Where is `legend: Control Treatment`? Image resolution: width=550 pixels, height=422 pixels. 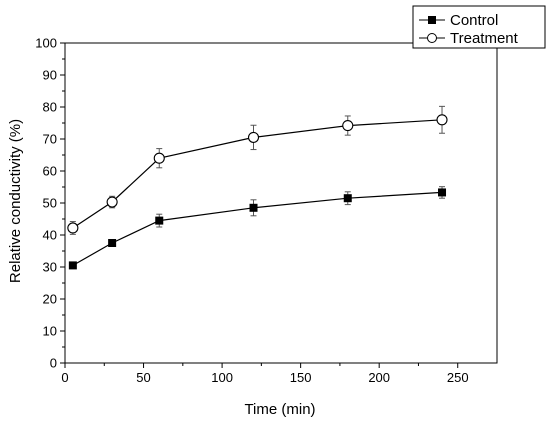
legend: Control Treatment is located at coordinates (479, 27).